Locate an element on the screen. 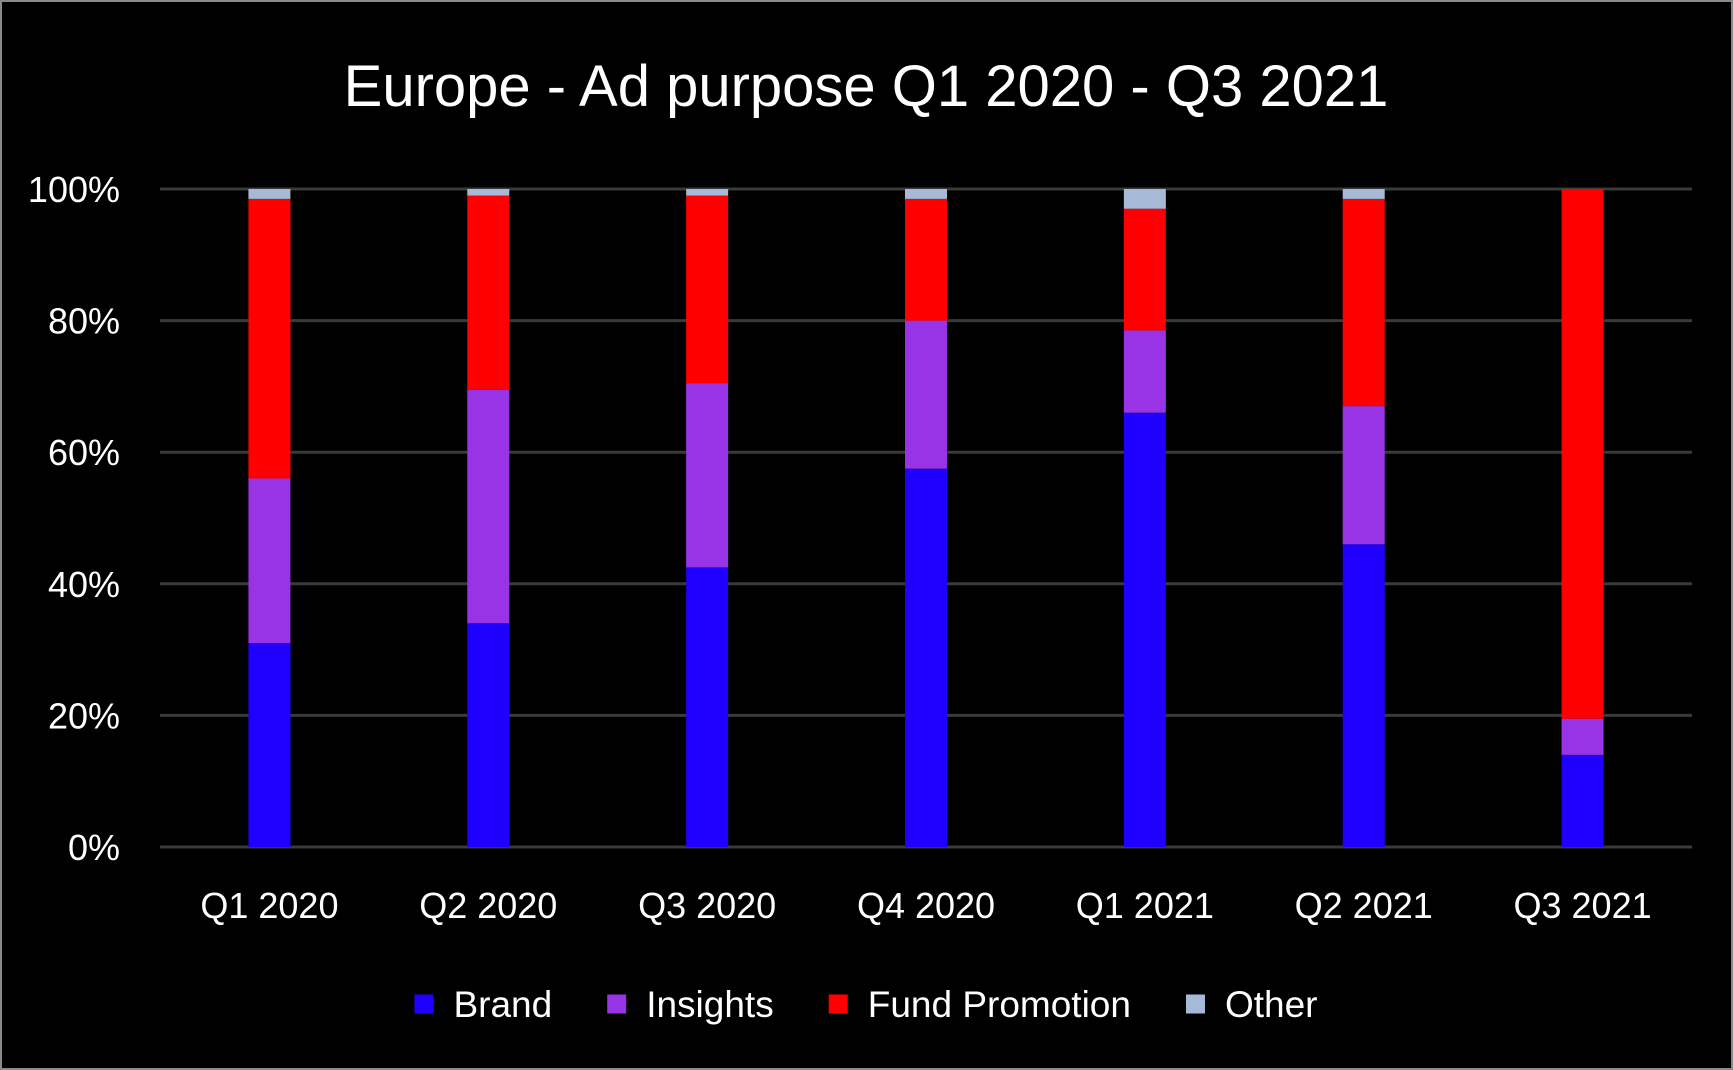  x-tick-label: Q4 2020 is located at coordinates (926, 905).